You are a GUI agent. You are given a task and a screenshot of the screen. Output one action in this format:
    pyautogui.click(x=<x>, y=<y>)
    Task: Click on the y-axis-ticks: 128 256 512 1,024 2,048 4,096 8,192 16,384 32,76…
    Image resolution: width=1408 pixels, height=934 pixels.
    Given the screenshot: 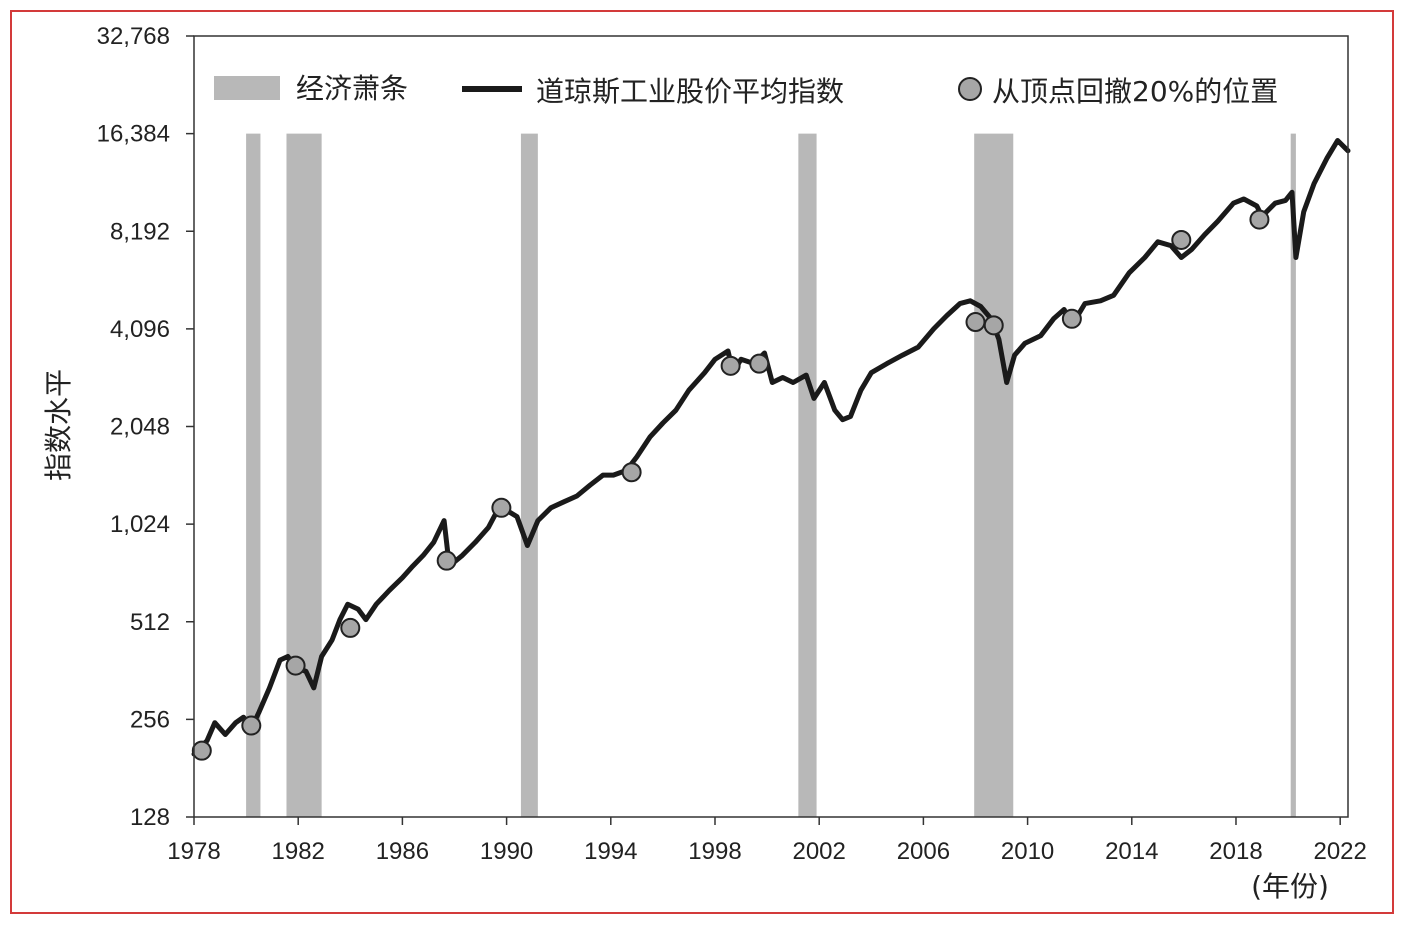 What is the action you would take?
    pyautogui.click(x=145, y=427)
    